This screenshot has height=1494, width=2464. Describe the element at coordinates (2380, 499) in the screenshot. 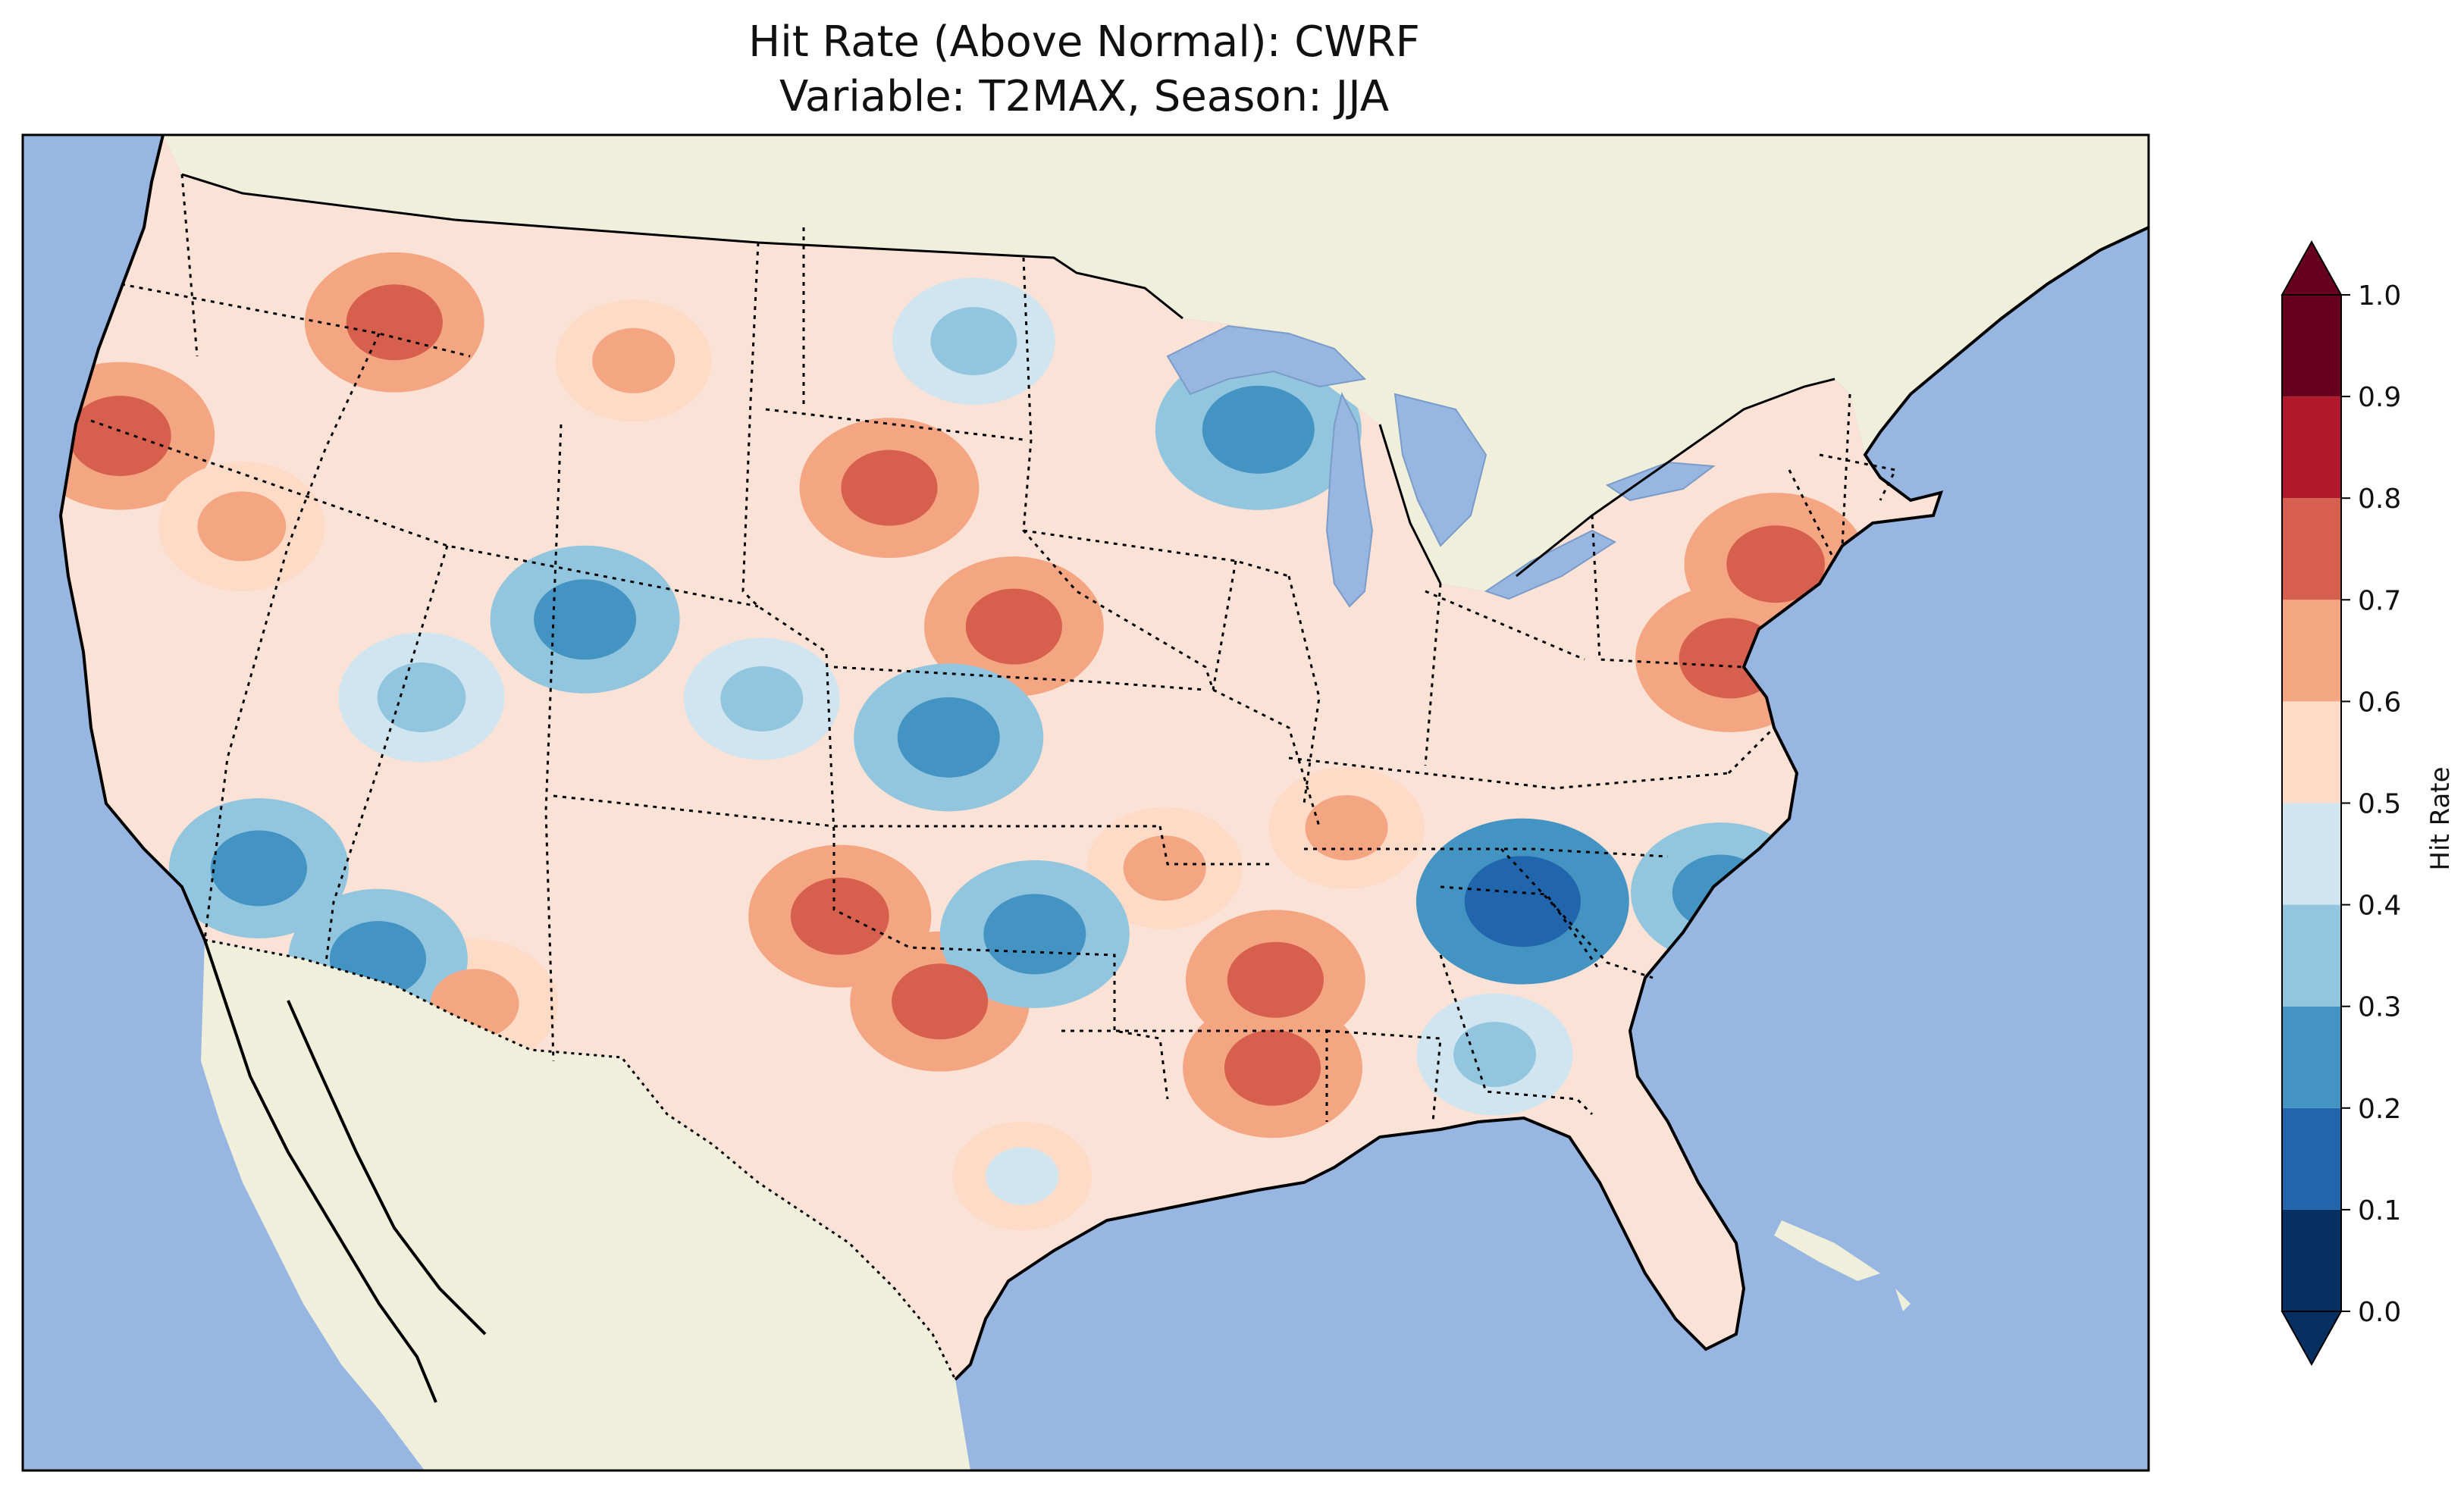

I see `colorbar-tick-label: 0.8` at that location.